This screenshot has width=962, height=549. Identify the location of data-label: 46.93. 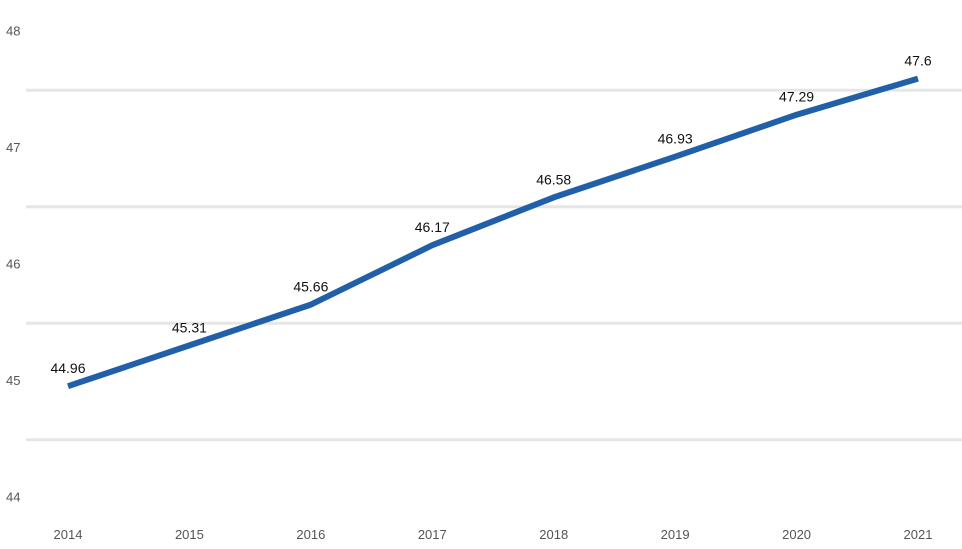
(675, 139).